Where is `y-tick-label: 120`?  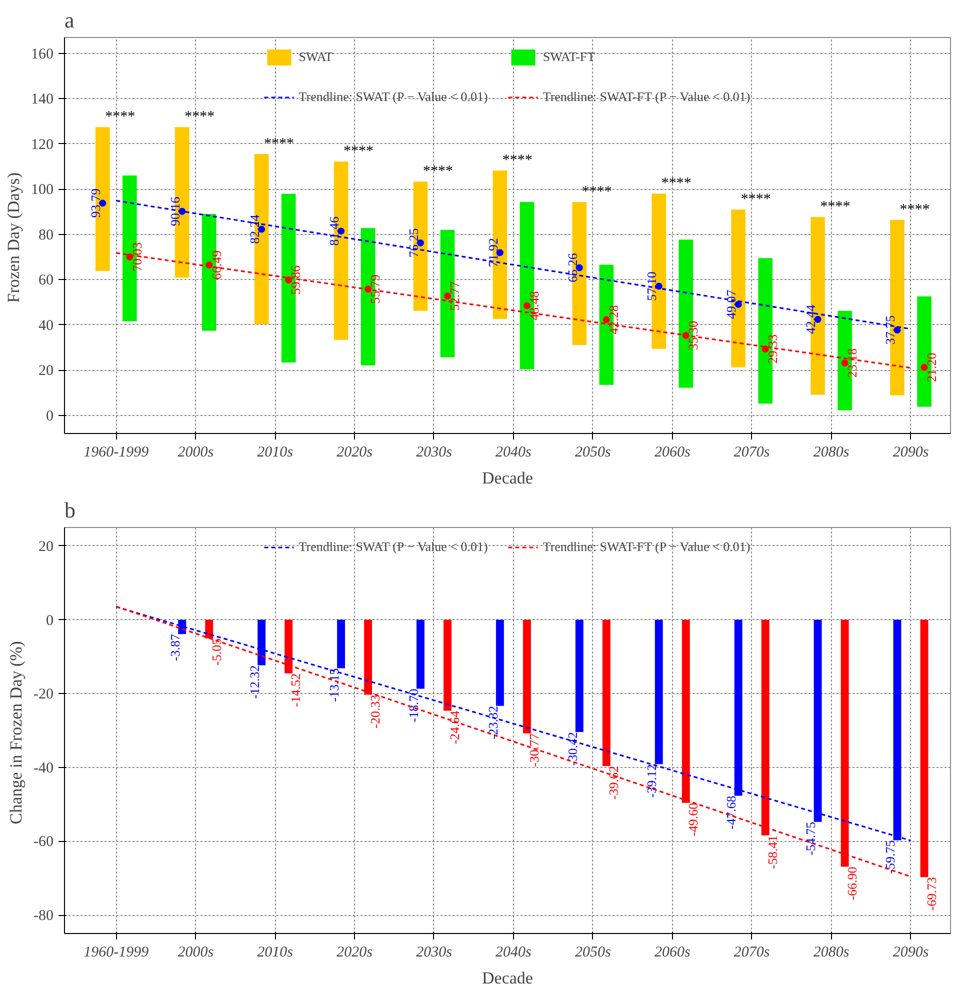
y-tick-label: 120 is located at coordinates (42, 144).